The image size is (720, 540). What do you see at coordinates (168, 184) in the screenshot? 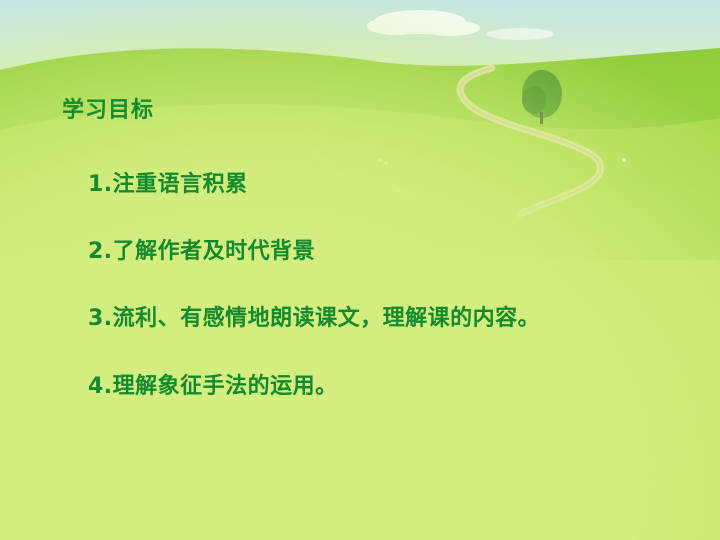
I see `objective-item: 1.注重语言积累` at bounding box center [168, 184].